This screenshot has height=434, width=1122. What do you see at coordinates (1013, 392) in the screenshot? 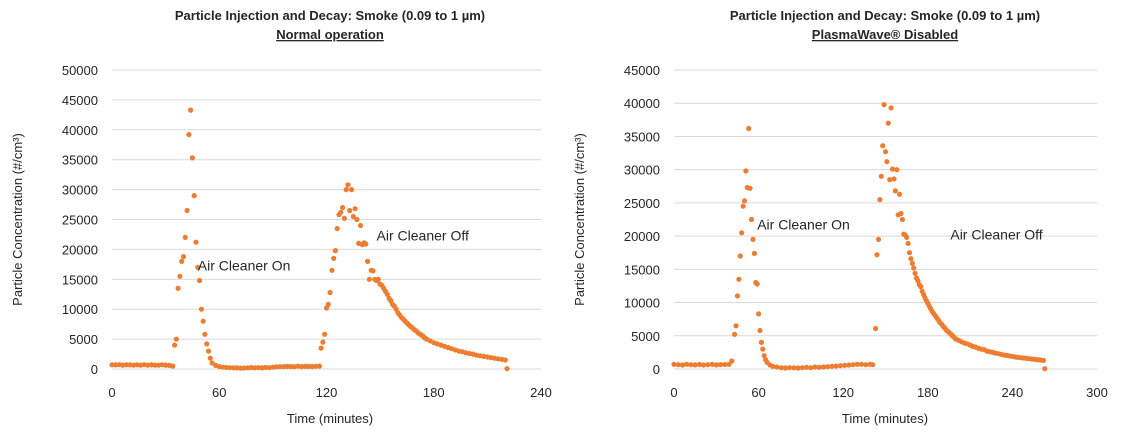
I see `x-tick-label: 240` at bounding box center [1013, 392].